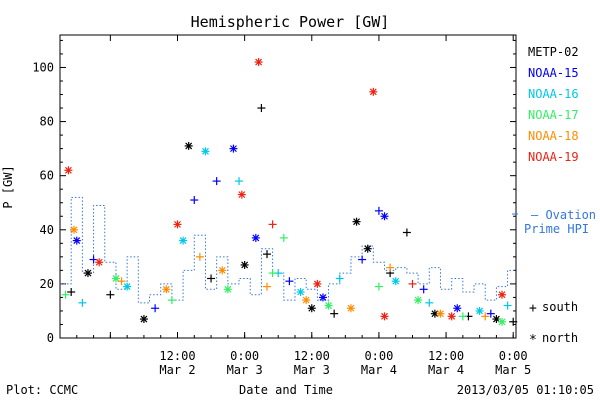  What do you see at coordinates (553, 52) in the screenshot?
I see `legend-entry: METP-02` at bounding box center [553, 52].